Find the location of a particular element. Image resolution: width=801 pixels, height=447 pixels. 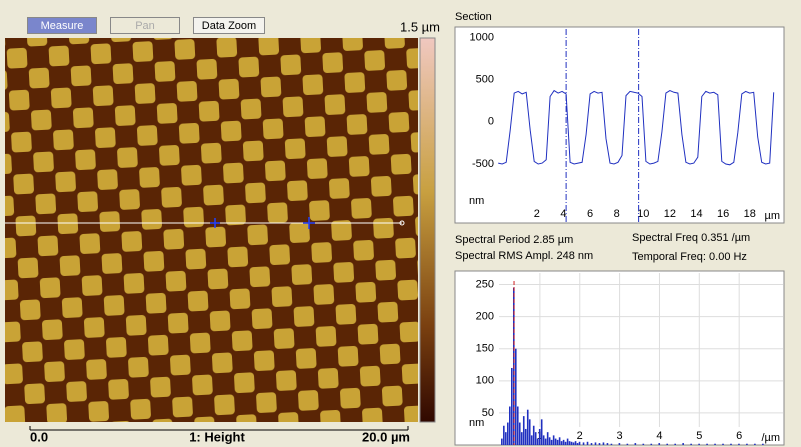

pan-button: Pan is located at coordinates (145, 25).